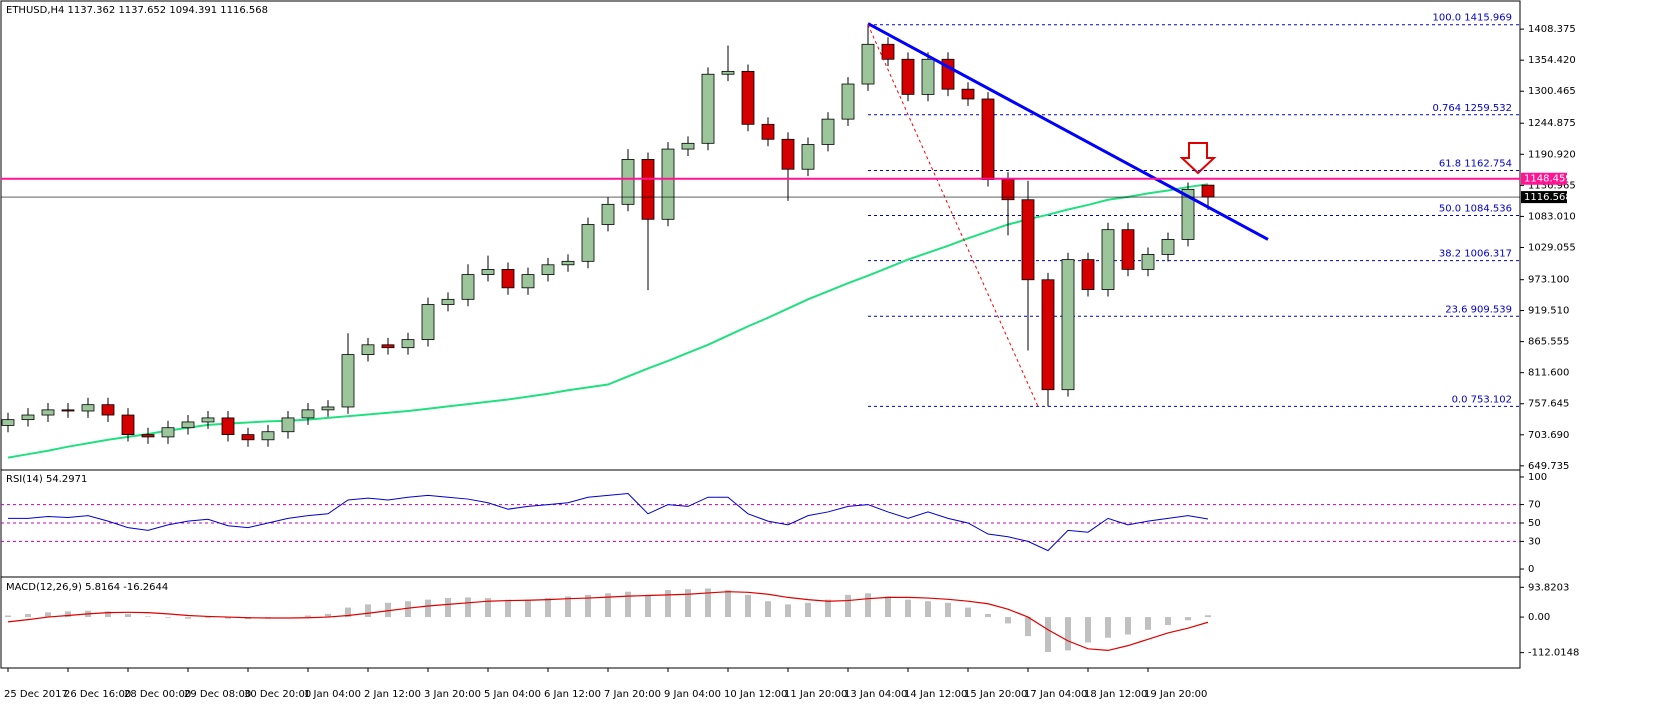 This screenshot has width=1663, height=720. Describe the element at coordinates (1548, 373) in the screenshot. I see `y-tick-label: 811.600` at that location.